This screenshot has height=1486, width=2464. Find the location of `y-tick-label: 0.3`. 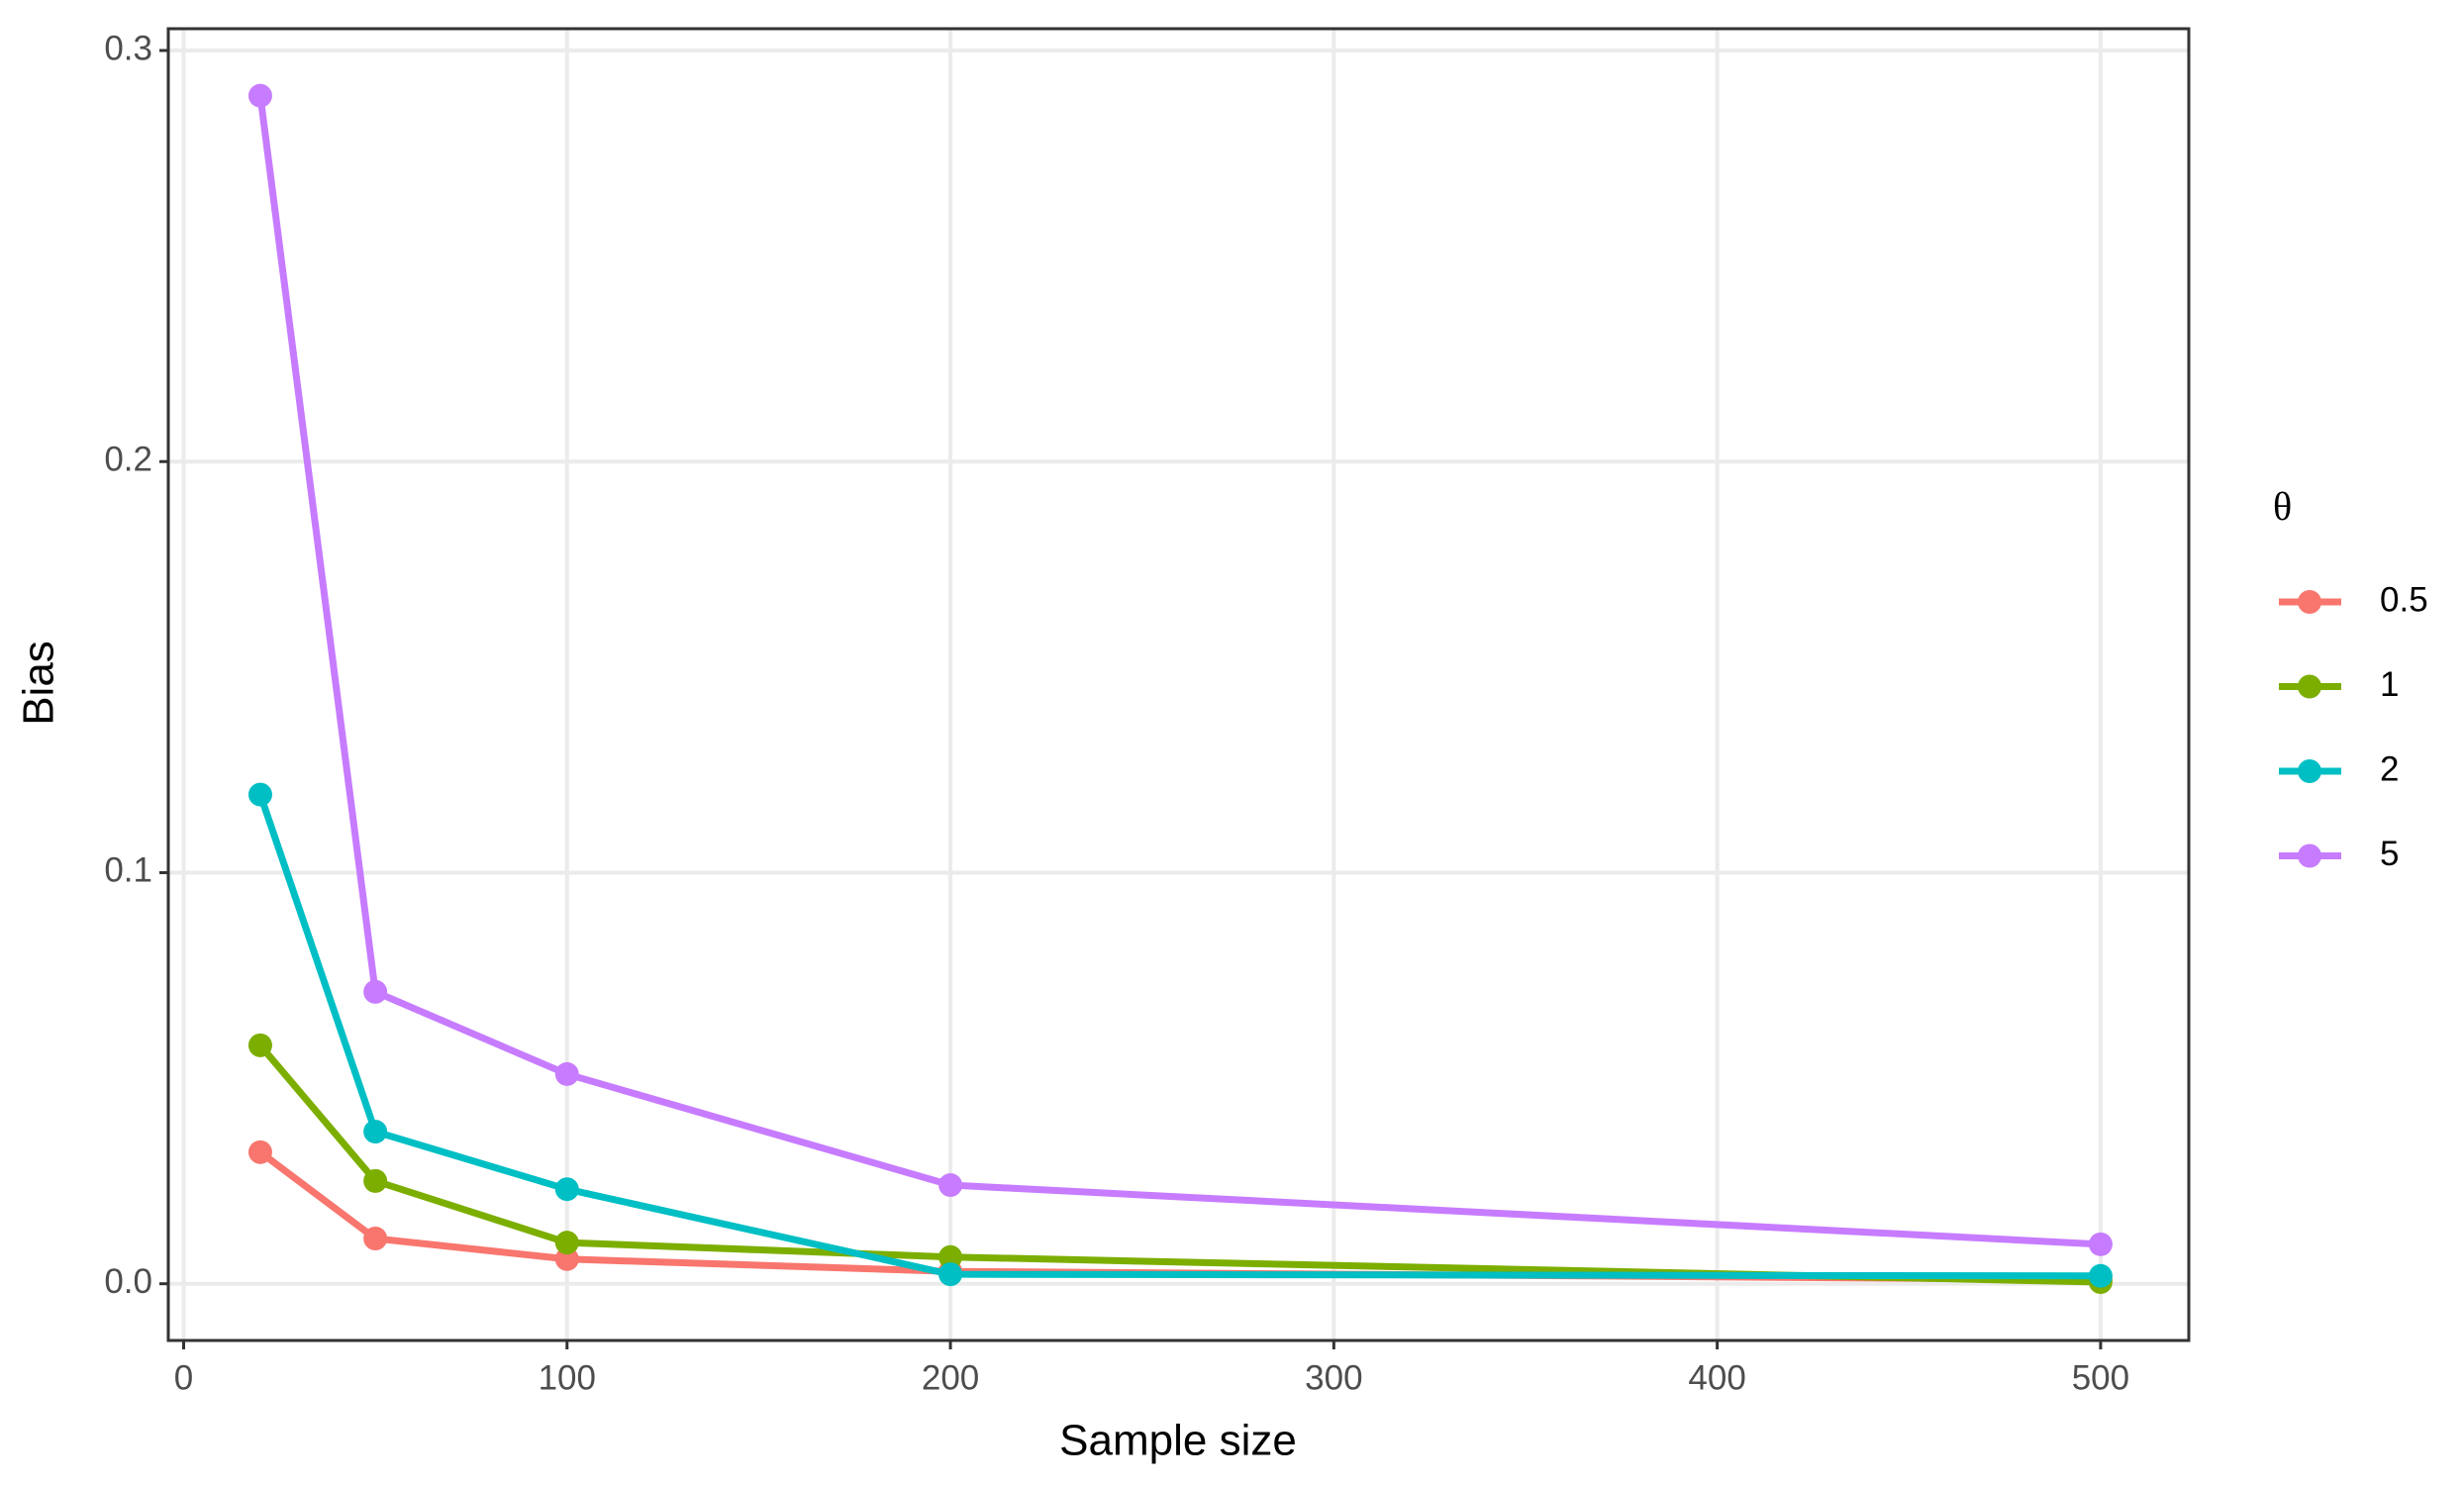

y-tick-label: 0.3 is located at coordinates (128, 48).